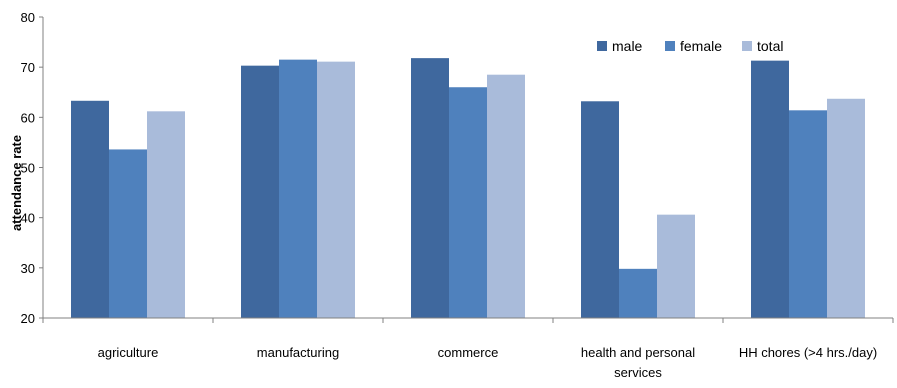 Image resolution: width=897 pixels, height=388 pixels. I want to click on y-tick-label-80: 80, so click(28, 17).